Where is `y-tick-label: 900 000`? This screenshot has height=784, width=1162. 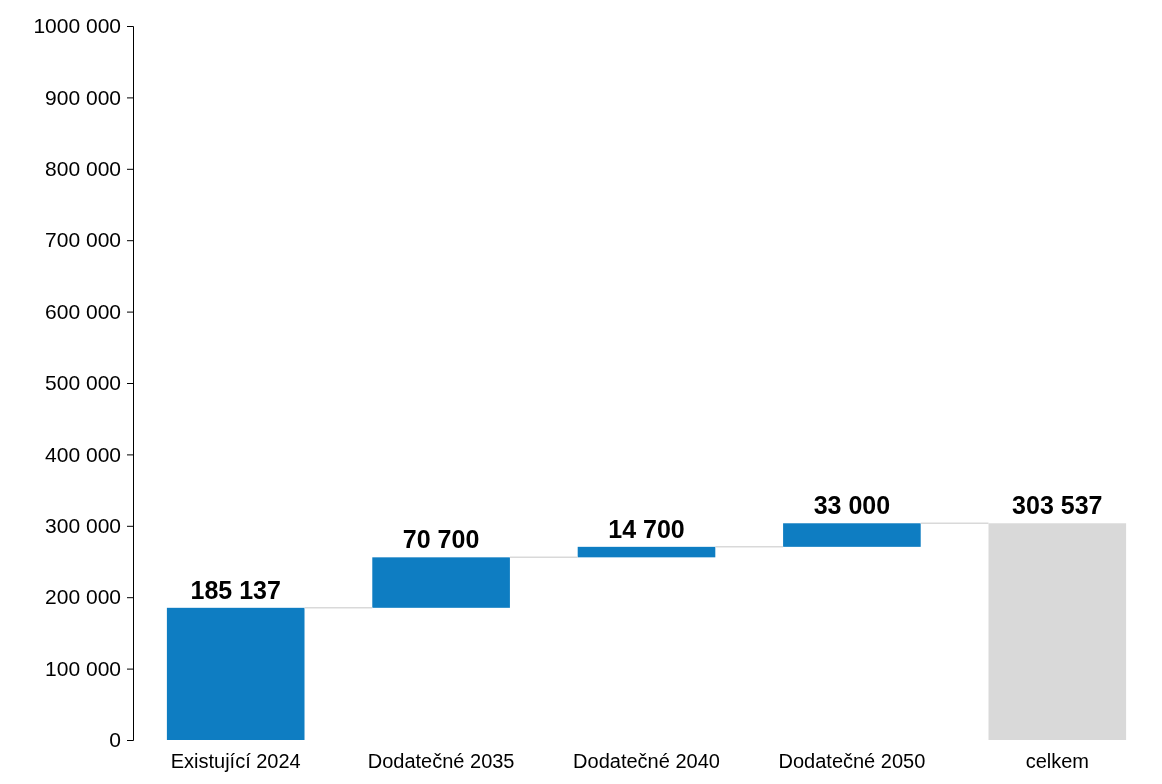
y-tick-label: 900 000 is located at coordinates (83, 97).